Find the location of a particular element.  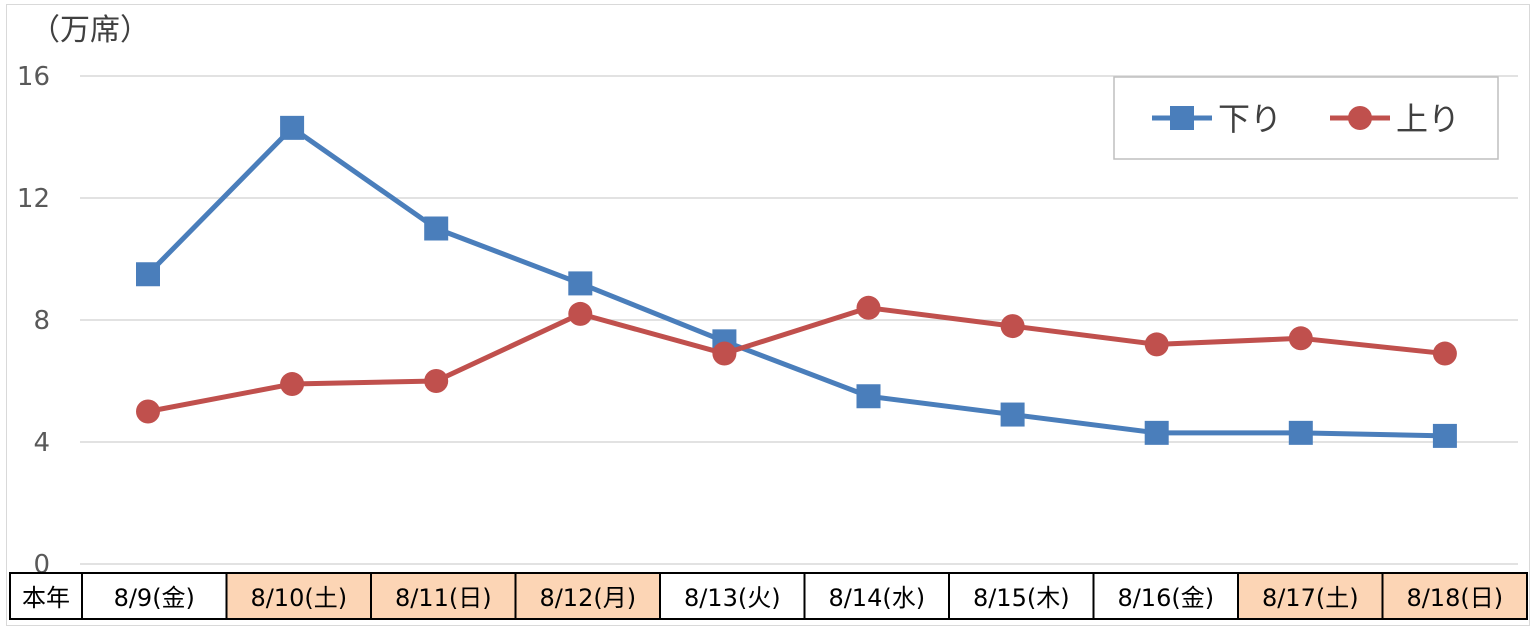

category-label: 8/13(火) is located at coordinates (732, 598).